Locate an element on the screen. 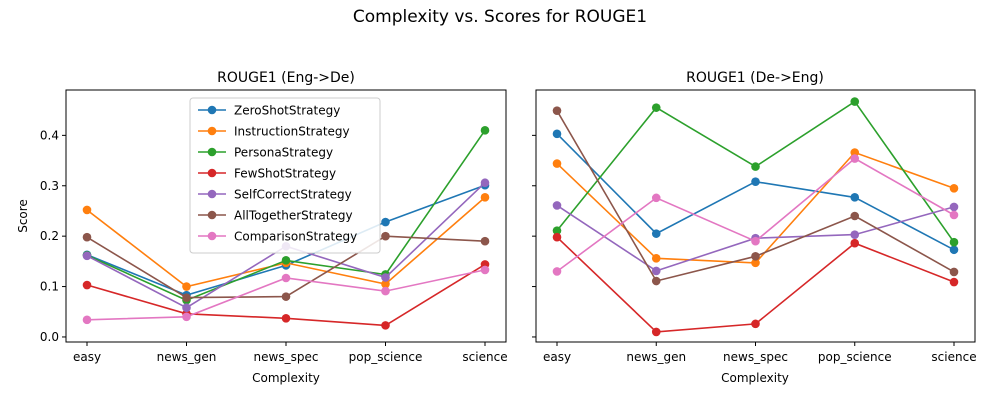 The image size is (1000, 400). right-x-tick-label: science is located at coordinates (953, 357).